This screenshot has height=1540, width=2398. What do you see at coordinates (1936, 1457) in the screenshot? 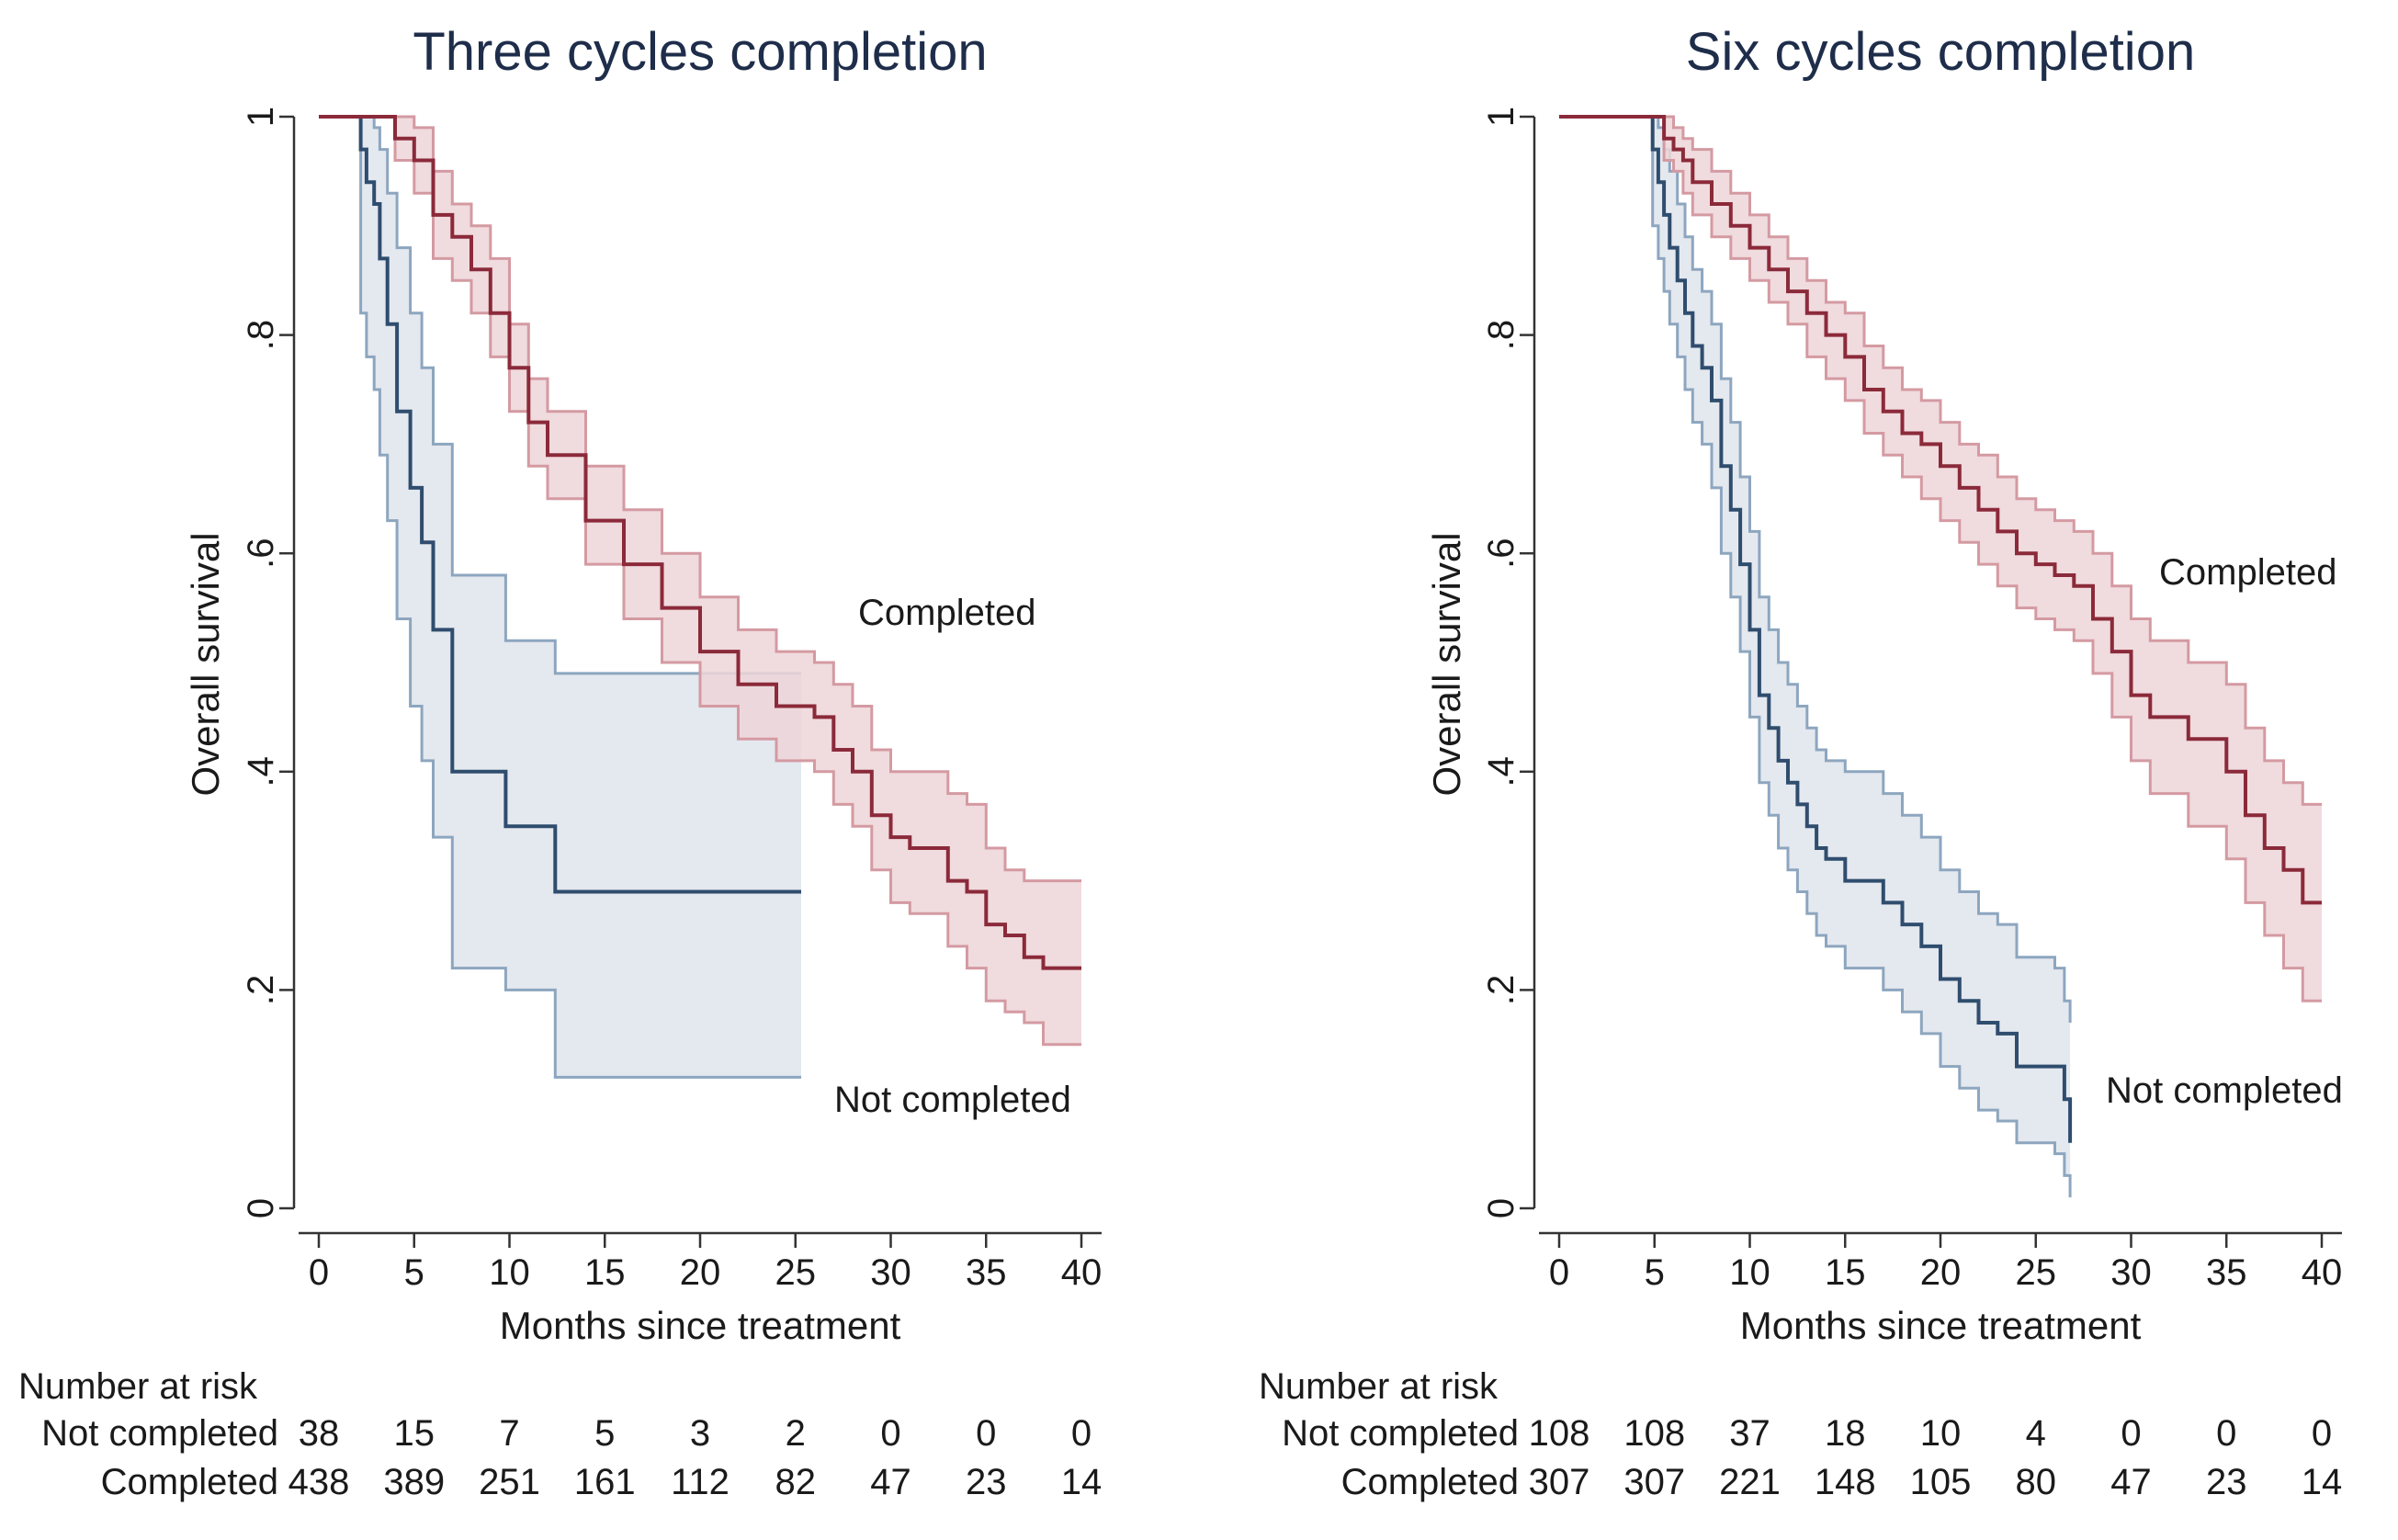
I see `risk-values: 108 108 37 18 10 4 0 0 0 307 307 221 148 105 80 47 23 14` at bounding box center [1936, 1457].